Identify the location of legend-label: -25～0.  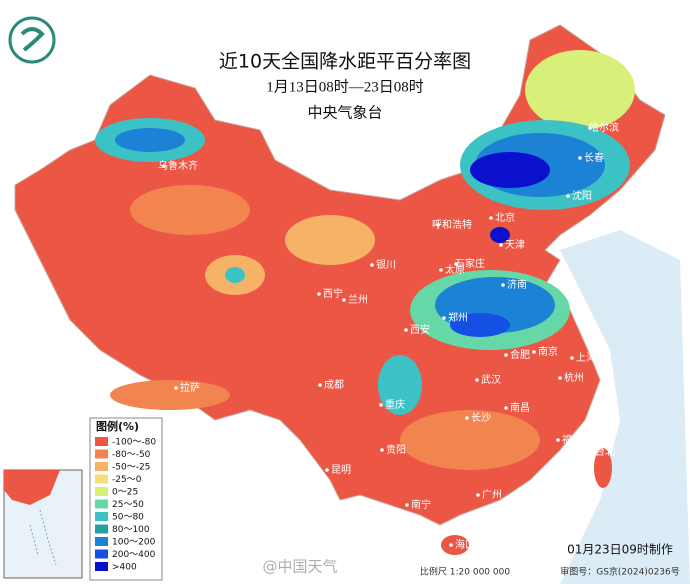
(127, 480).